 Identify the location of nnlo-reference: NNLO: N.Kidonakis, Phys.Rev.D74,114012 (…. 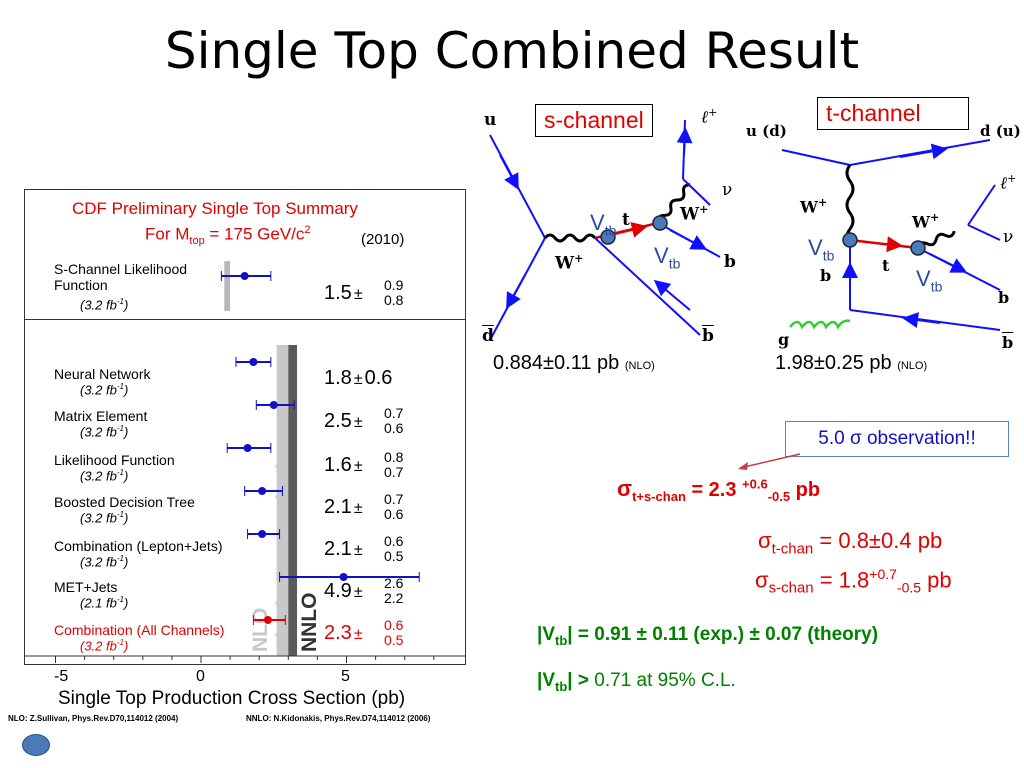
(338, 718).